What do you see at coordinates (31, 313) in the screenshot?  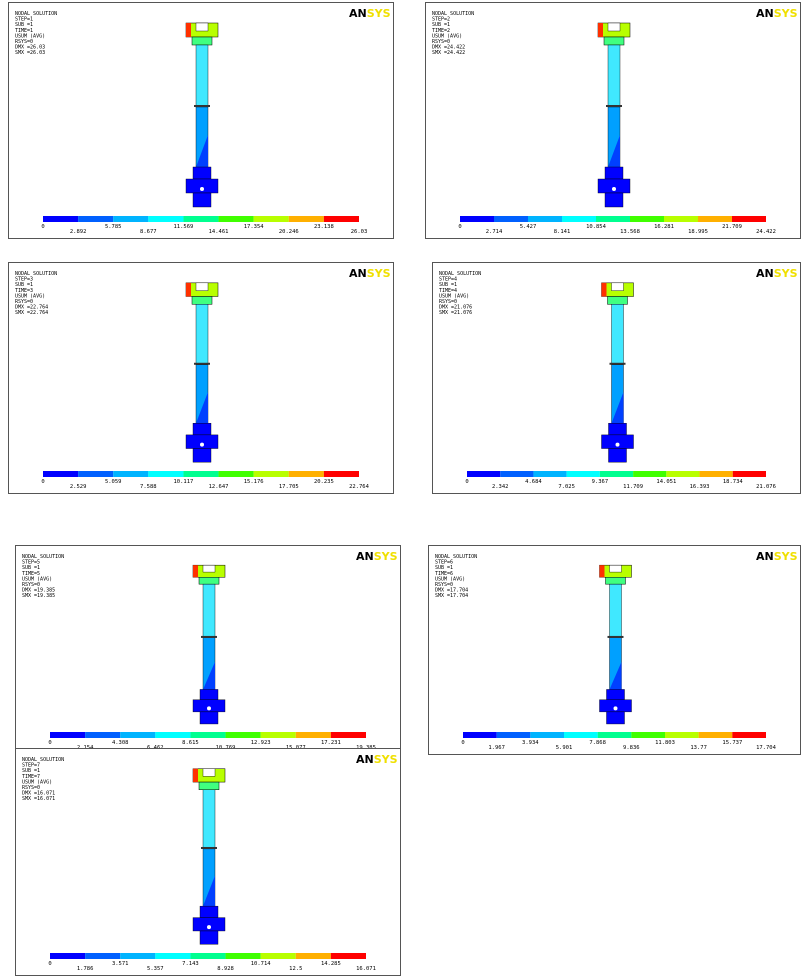 I see `info-line: SMX =22.764` at bounding box center [31, 313].